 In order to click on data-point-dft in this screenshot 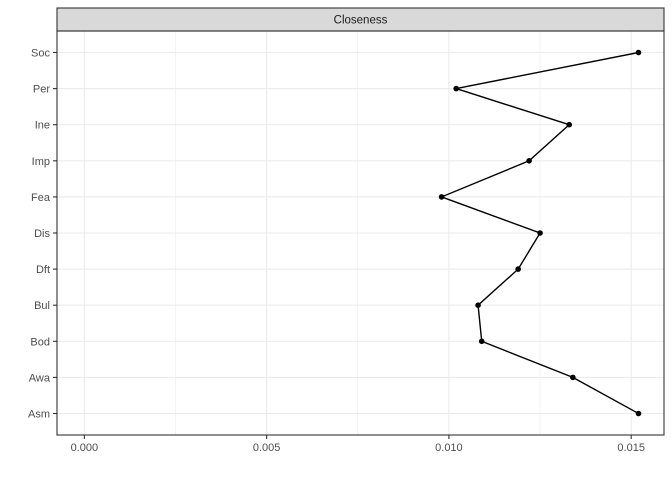, I will do `click(518, 269)`.